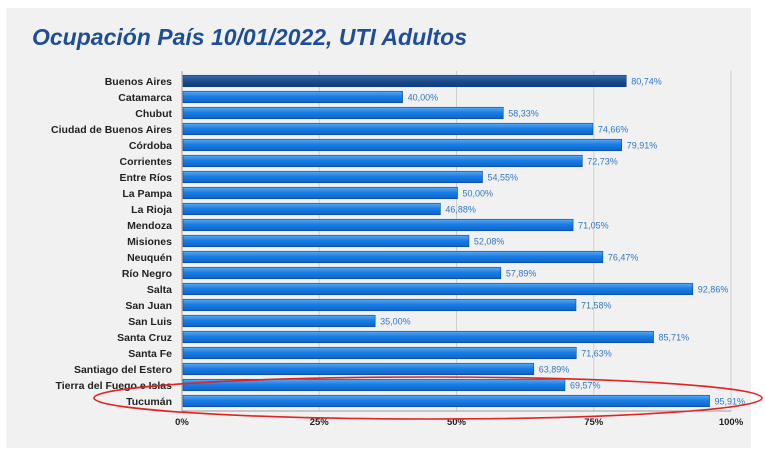 This screenshot has width=765, height=463. Describe the element at coordinates (713, 289) in the screenshot. I see `value-label: 92,86%` at that location.